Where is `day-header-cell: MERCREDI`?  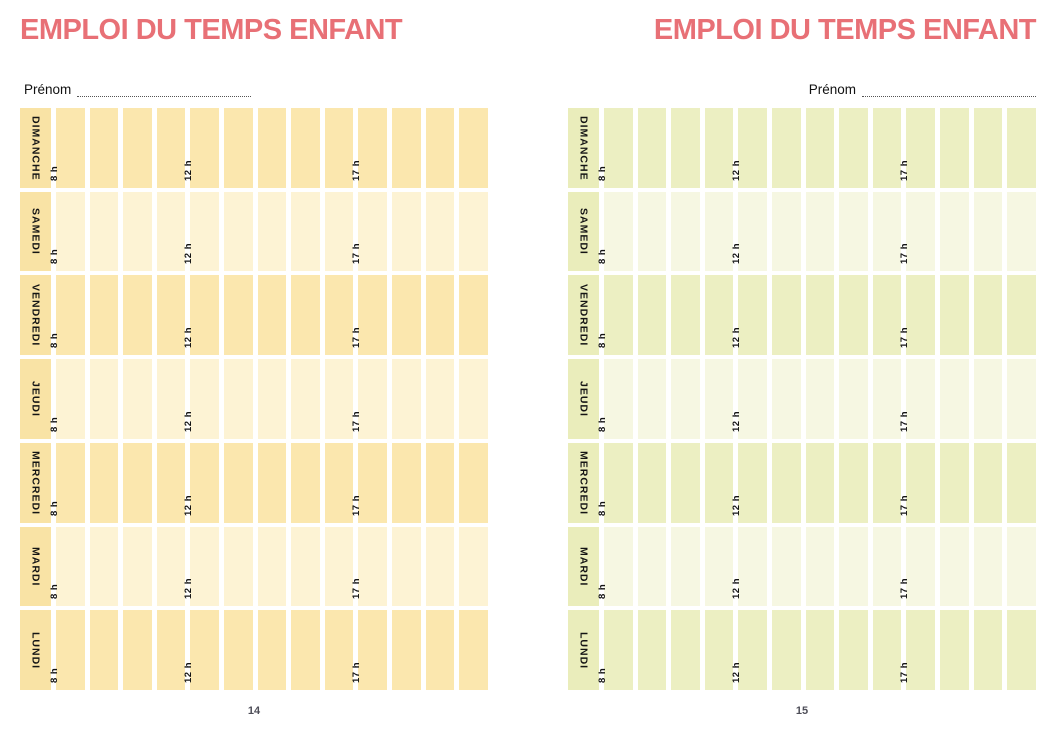 day-header-cell: MERCREDI is located at coordinates (583, 482).